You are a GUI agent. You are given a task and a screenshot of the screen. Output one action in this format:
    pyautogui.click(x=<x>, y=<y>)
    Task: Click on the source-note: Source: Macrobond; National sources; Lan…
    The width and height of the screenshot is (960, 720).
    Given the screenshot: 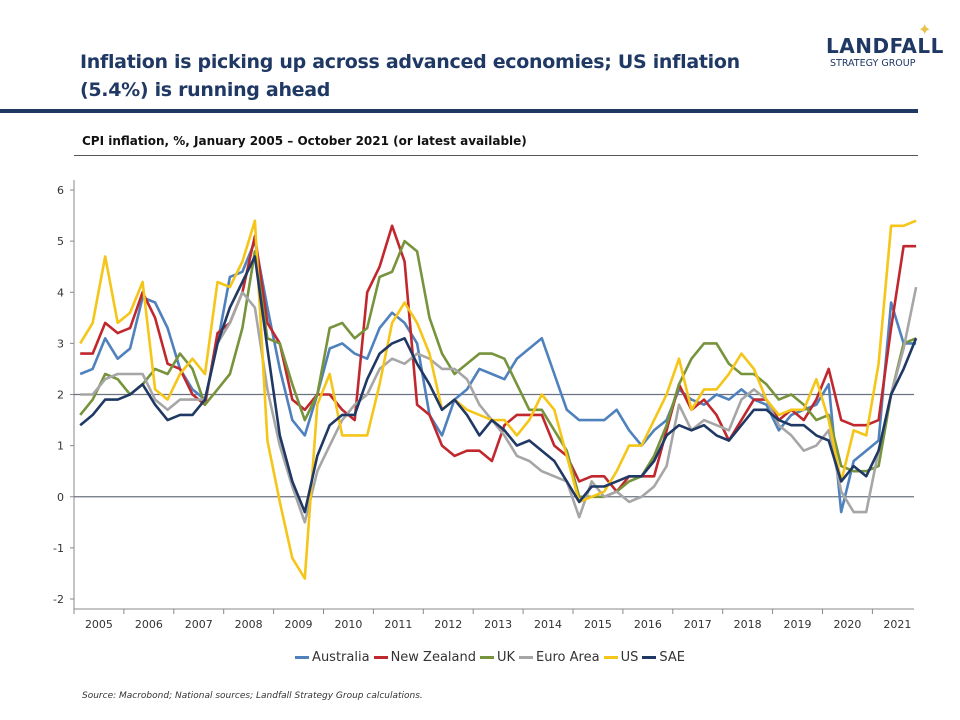 What is the action you would take?
    pyautogui.click(x=252, y=696)
    